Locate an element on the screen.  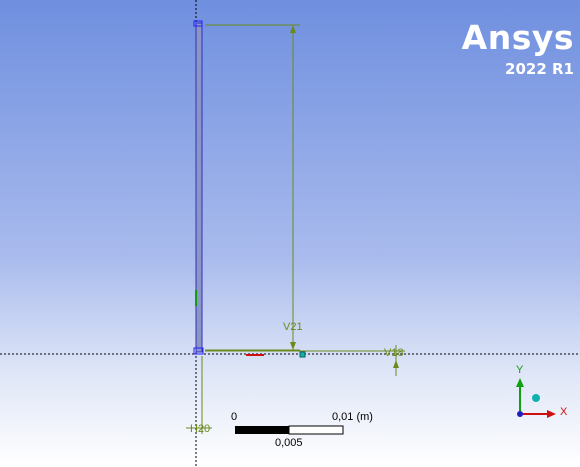
triad-origin-dot is located at coordinates (520, 414).